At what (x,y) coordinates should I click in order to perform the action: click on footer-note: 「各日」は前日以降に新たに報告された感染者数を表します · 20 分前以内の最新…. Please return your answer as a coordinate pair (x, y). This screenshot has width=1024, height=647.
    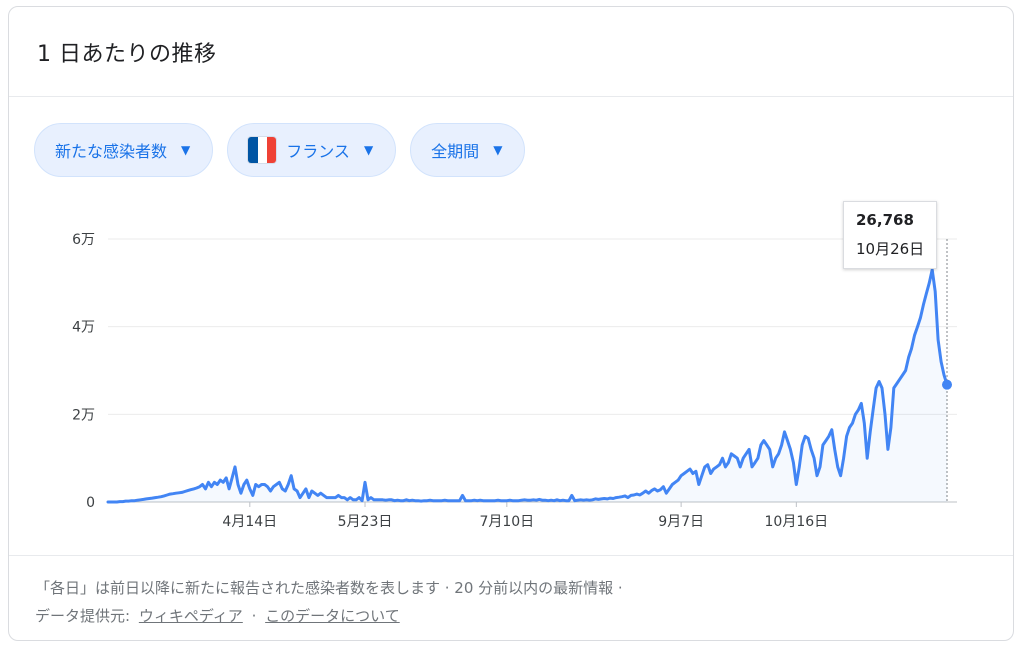
    Looking at the image, I should click on (329, 588).